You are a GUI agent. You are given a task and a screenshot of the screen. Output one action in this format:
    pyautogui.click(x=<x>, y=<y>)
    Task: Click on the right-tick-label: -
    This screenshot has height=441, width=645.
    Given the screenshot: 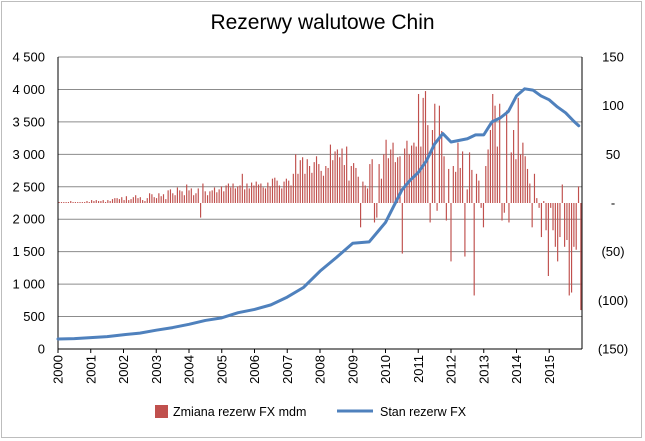 What is the action you would take?
    pyautogui.click(x=613, y=203)
    